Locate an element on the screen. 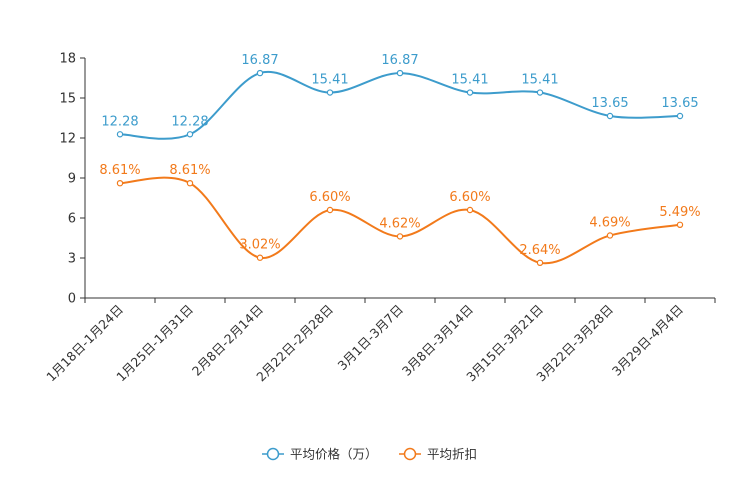 The height and width of the screenshot is (496, 744). y-tick-label: 3 is located at coordinates (72, 259).